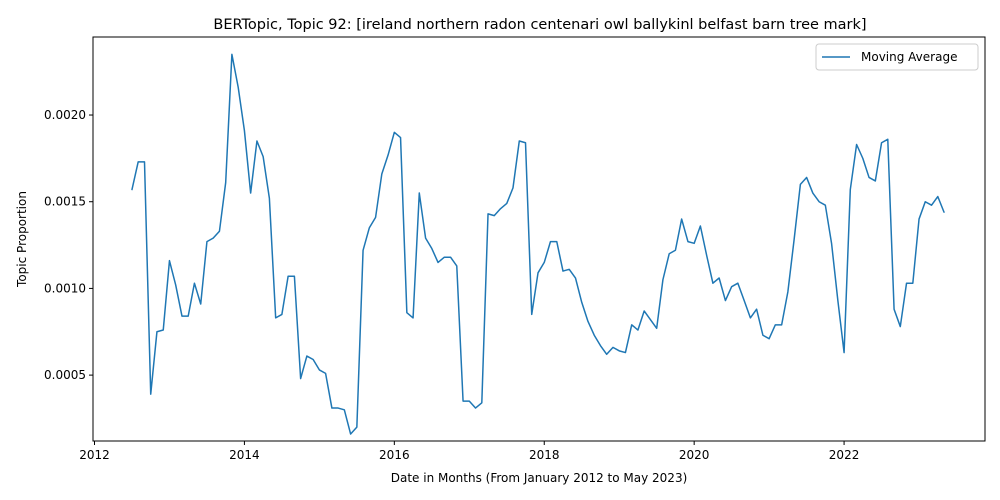  I want to click on y-tick-label: 0.0010, so click(65, 288).